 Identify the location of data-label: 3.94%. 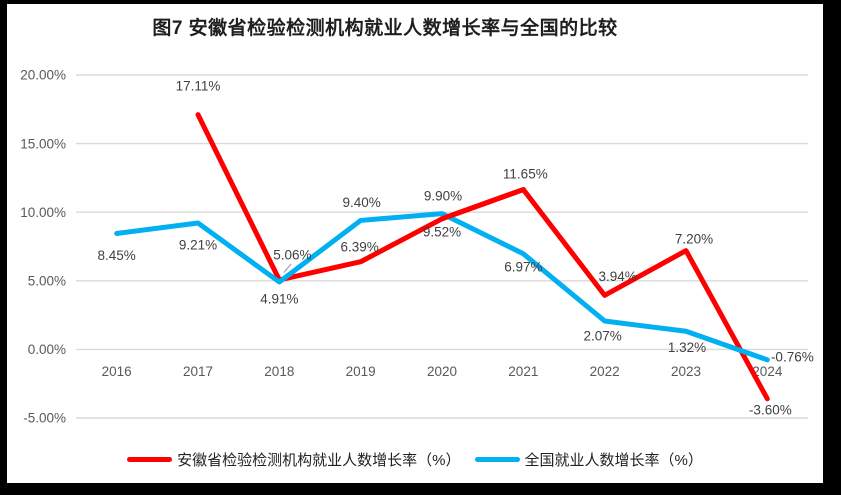
(618, 276).